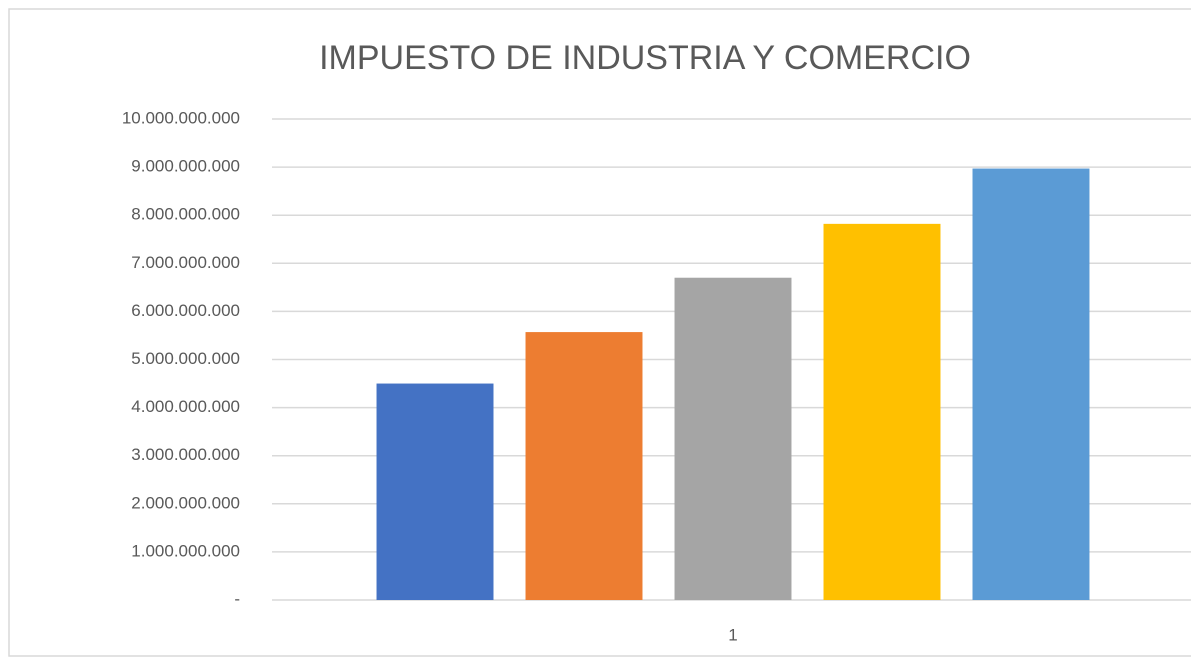 The image size is (1191, 665). I want to click on x-tick-label: 1, so click(732, 634).